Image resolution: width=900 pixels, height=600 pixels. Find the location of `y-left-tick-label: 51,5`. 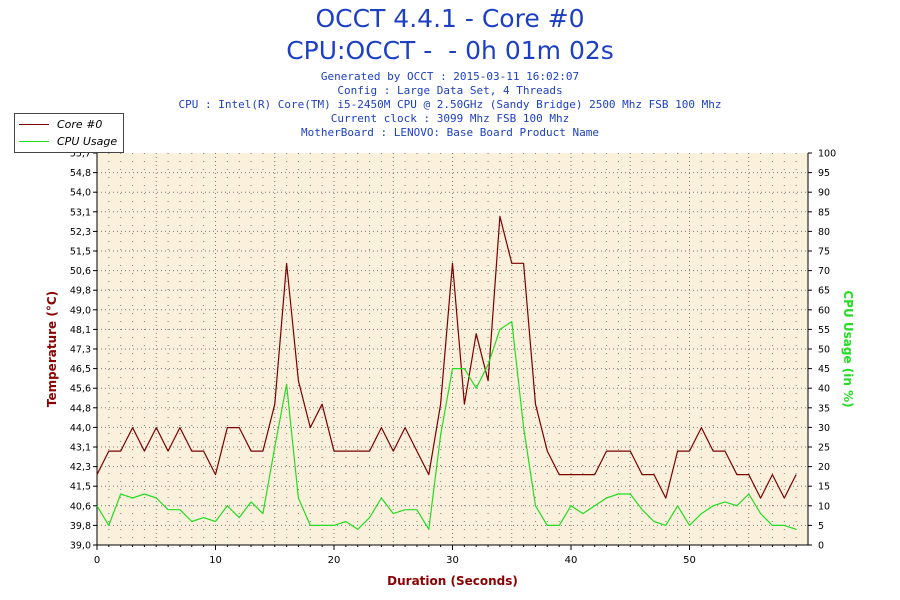

y-left-tick-label: 51,5 is located at coordinates (80, 252).